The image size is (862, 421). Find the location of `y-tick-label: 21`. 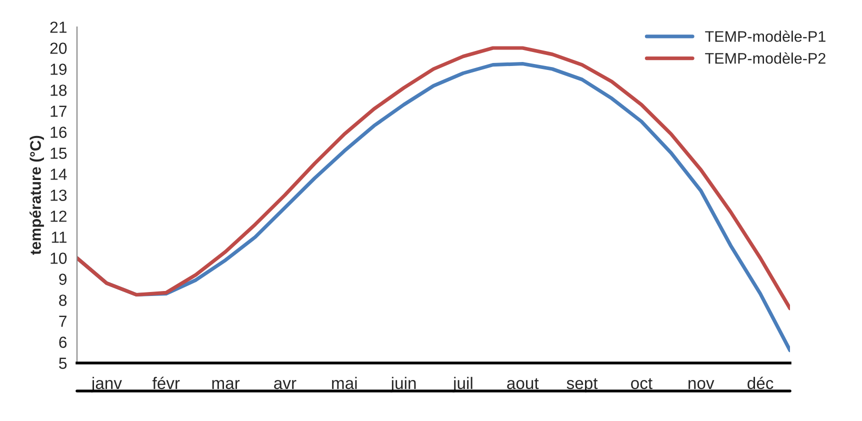

y-tick-label: 21 is located at coordinates (58, 27).